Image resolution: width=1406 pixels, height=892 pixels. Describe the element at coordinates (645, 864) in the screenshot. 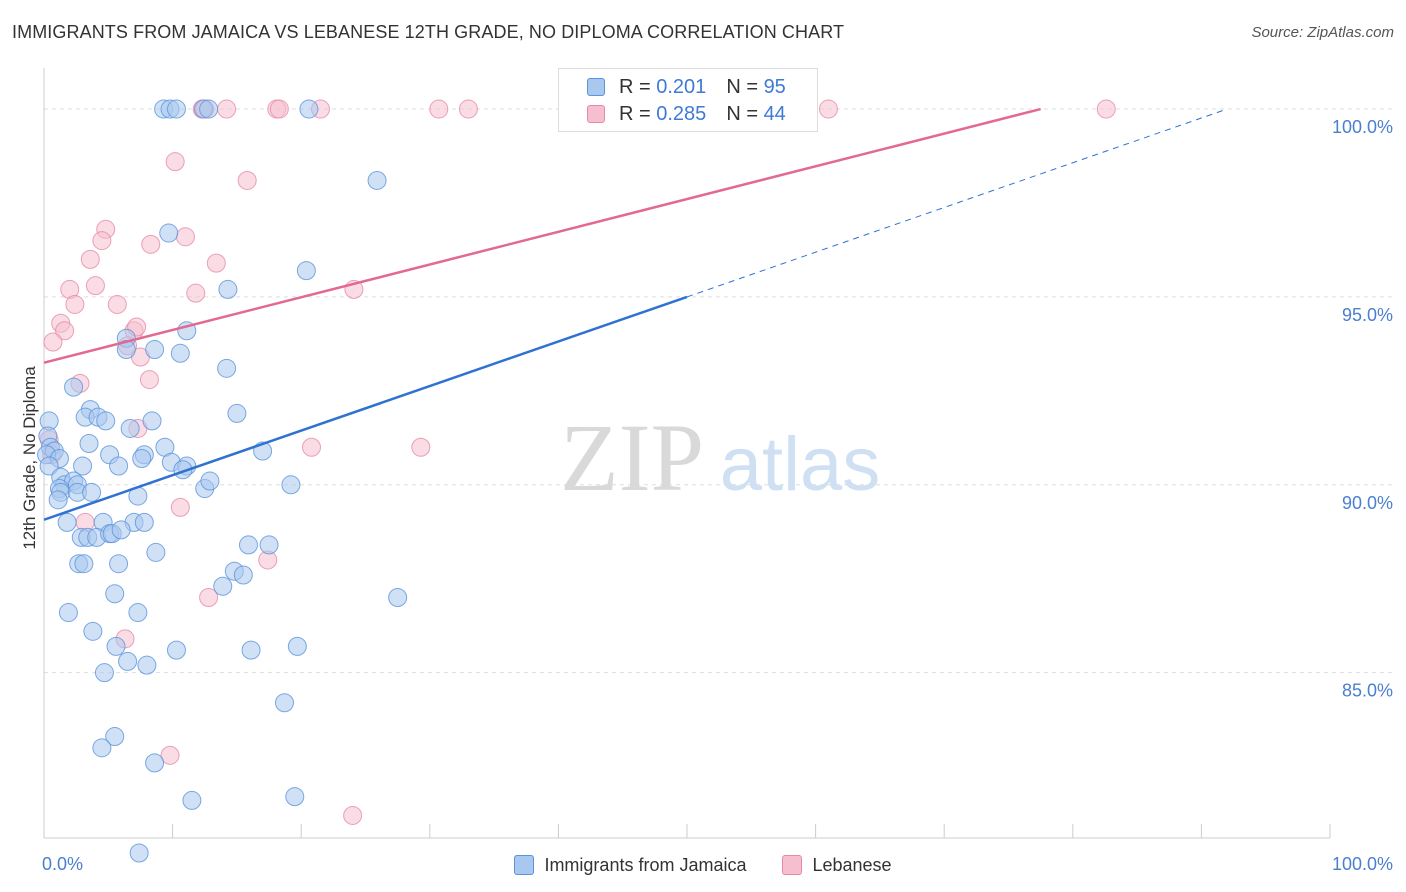

I see `legend-label-jamaica: Immigrants from Jamaica` at that location.